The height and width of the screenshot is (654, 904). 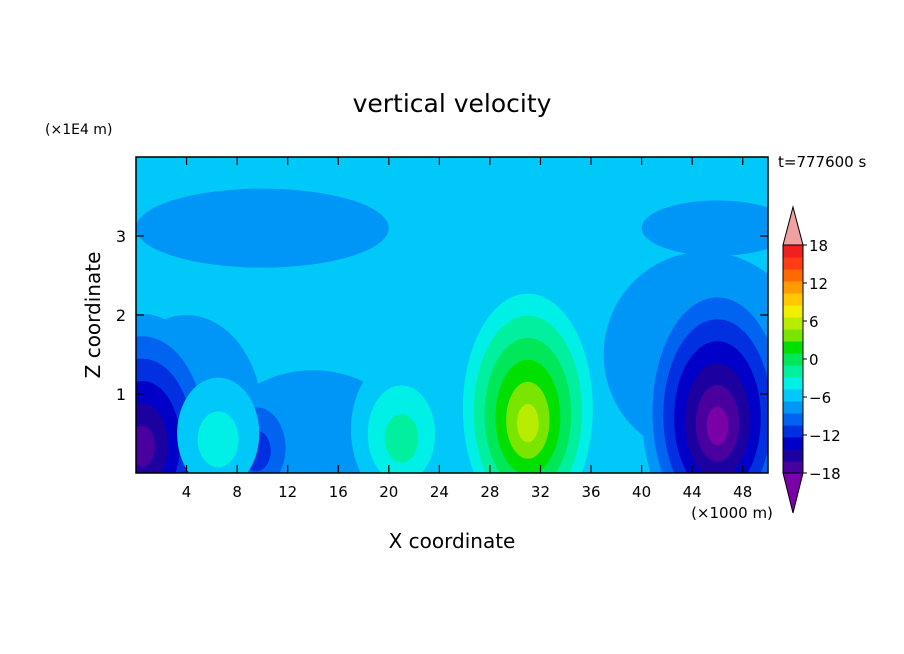 What do you see at coordinates (820, 398) in the screenshot?
I see `colorbar-tick-label: −6` at bounding box center [820, 398].